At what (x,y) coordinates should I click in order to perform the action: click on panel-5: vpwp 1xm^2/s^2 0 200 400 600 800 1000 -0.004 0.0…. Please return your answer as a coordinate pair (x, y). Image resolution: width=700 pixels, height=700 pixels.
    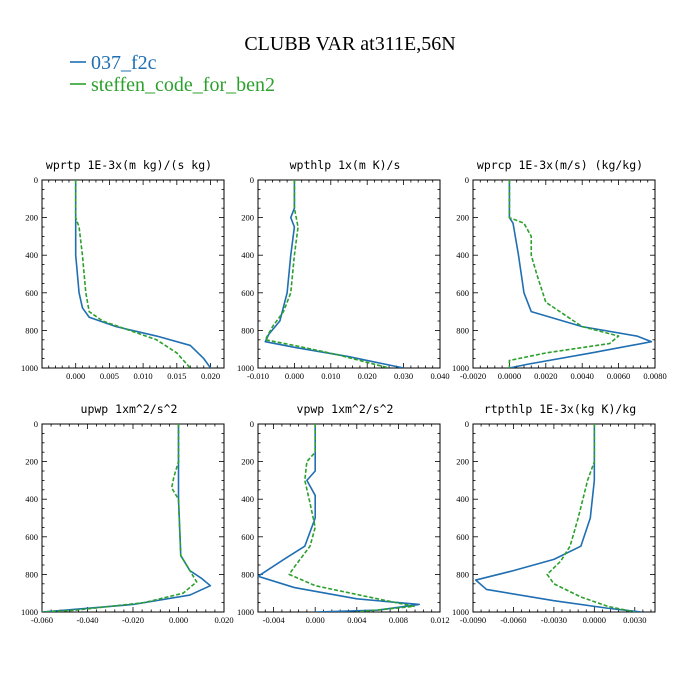
    Looking at the image, I should click on (343, 513).